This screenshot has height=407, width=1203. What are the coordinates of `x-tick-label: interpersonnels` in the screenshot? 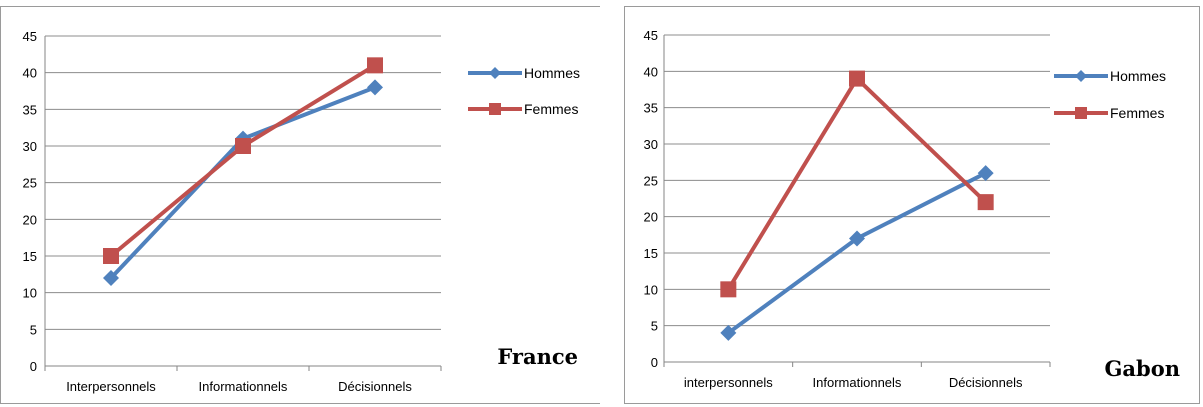 It's located at (728, 382).